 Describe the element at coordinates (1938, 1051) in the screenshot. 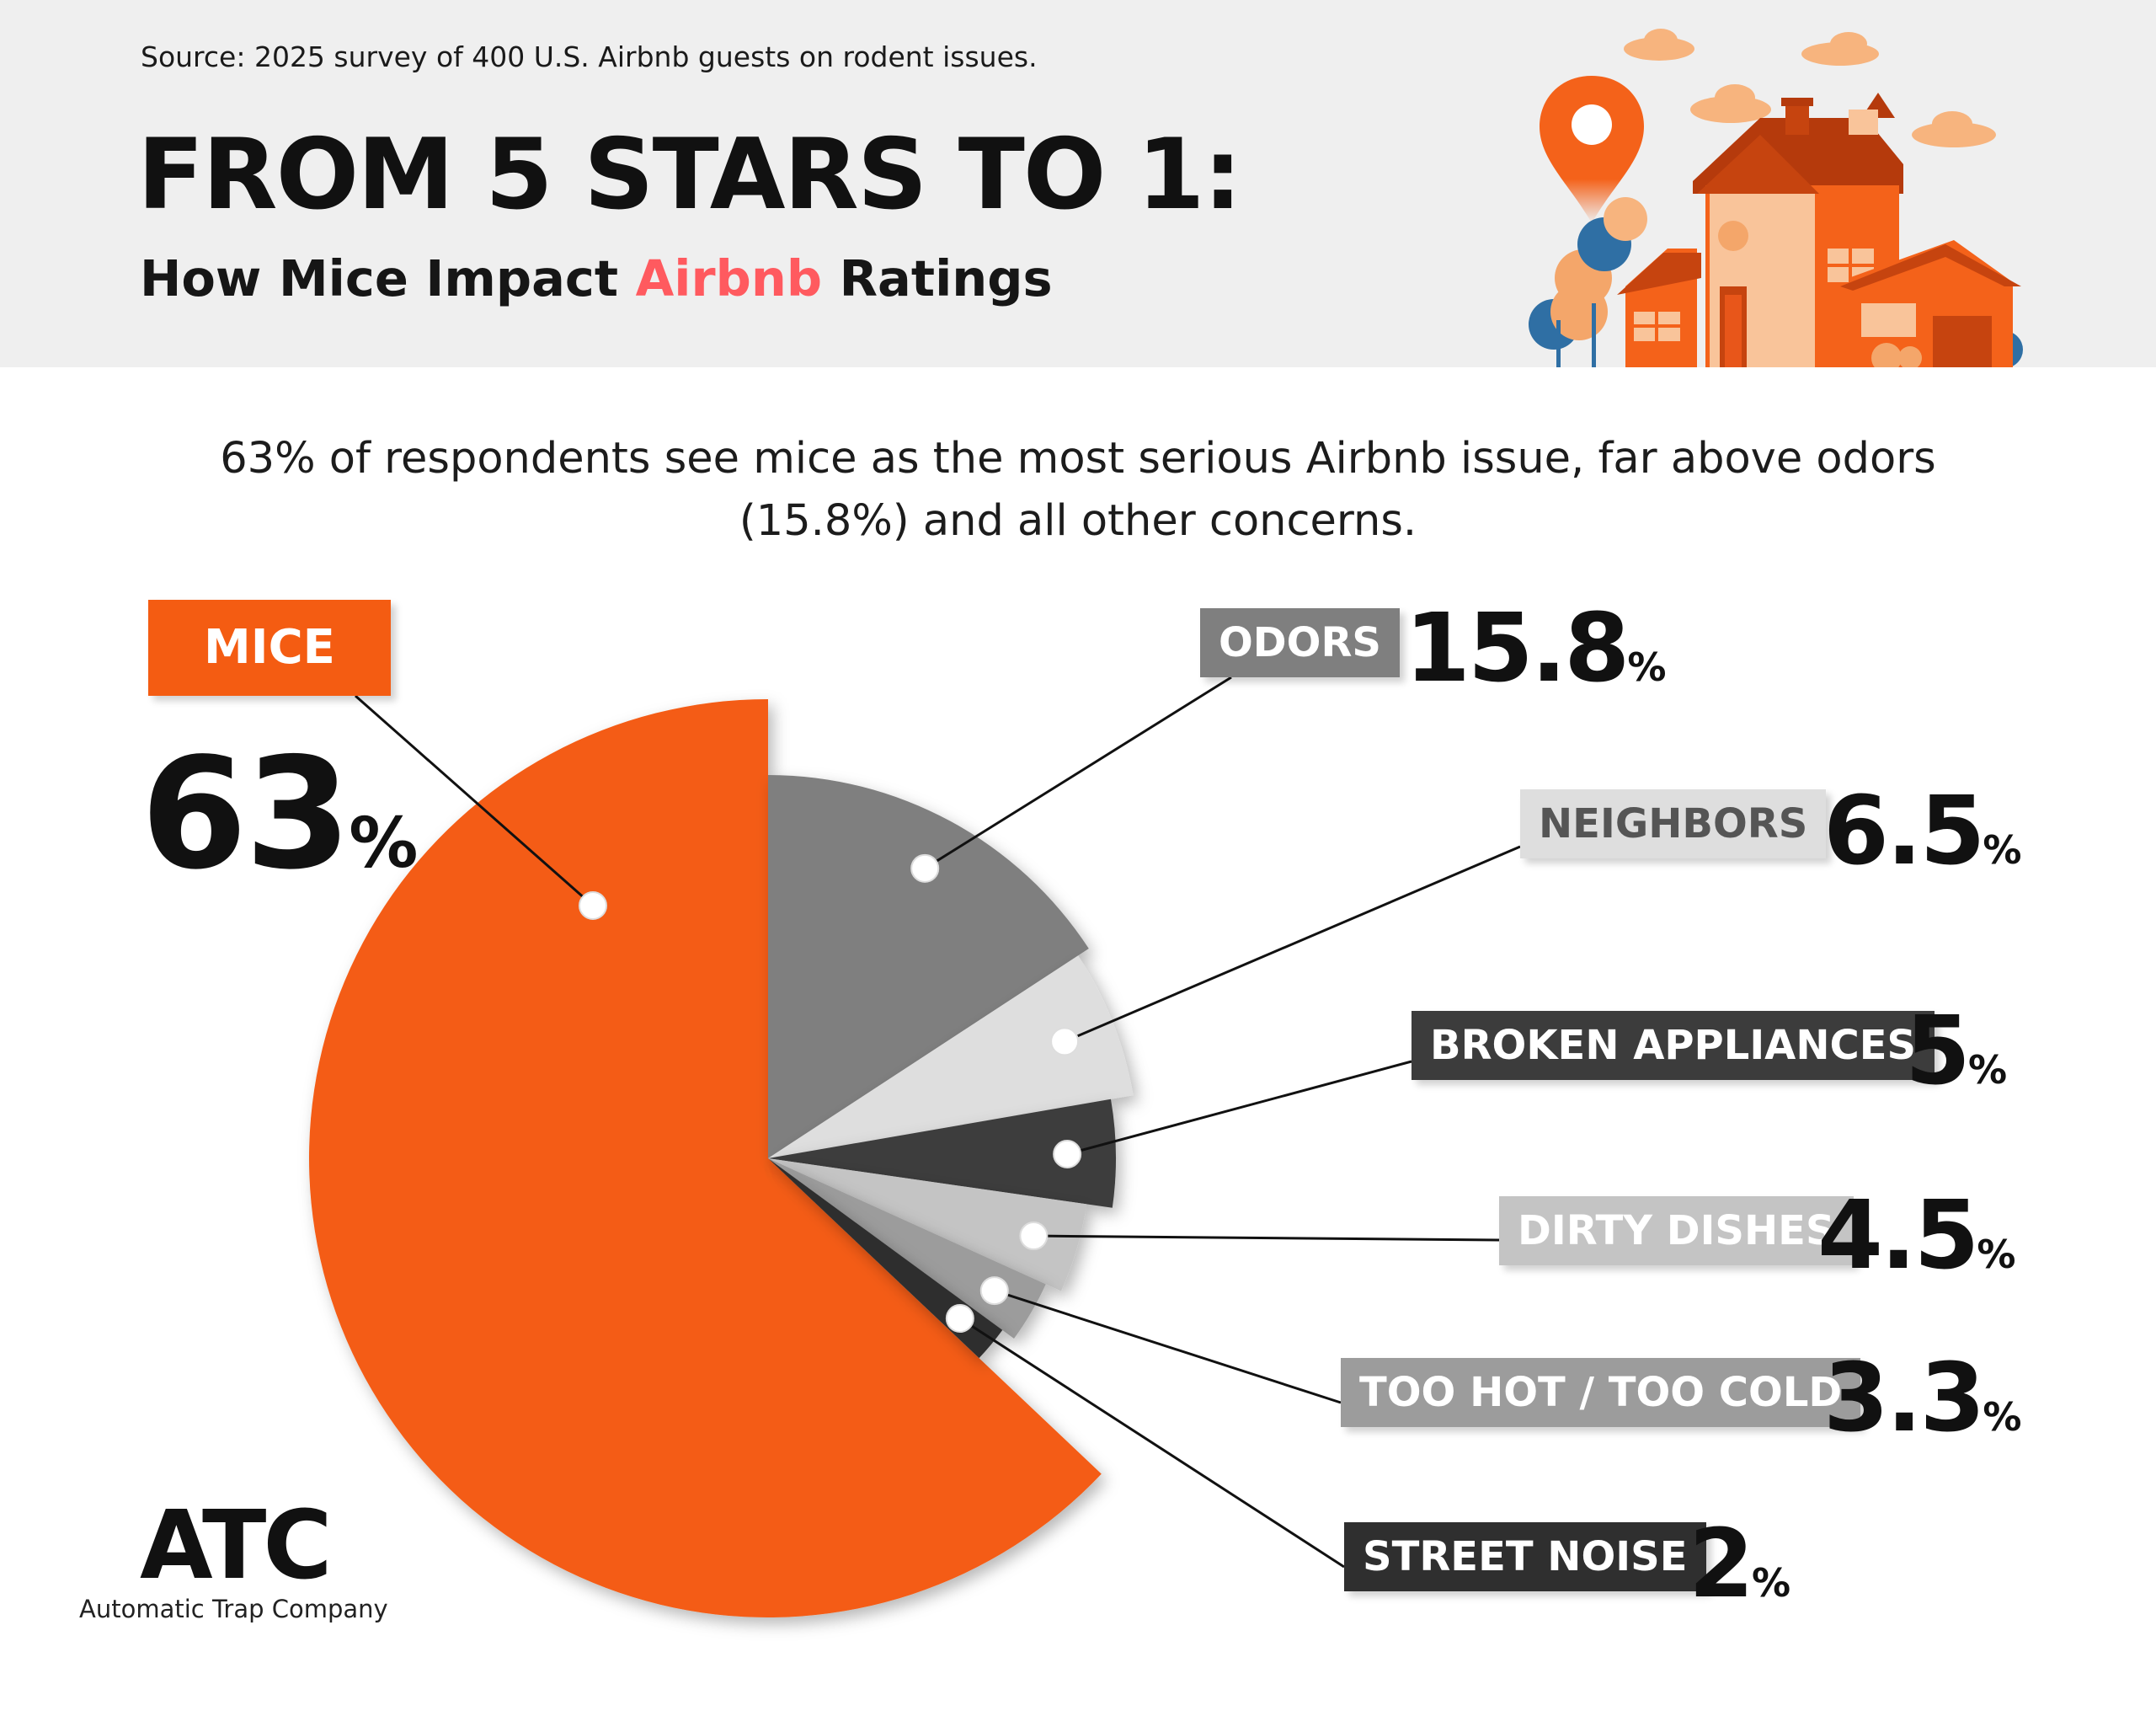

I see `slice-value-number: 5` at that location.